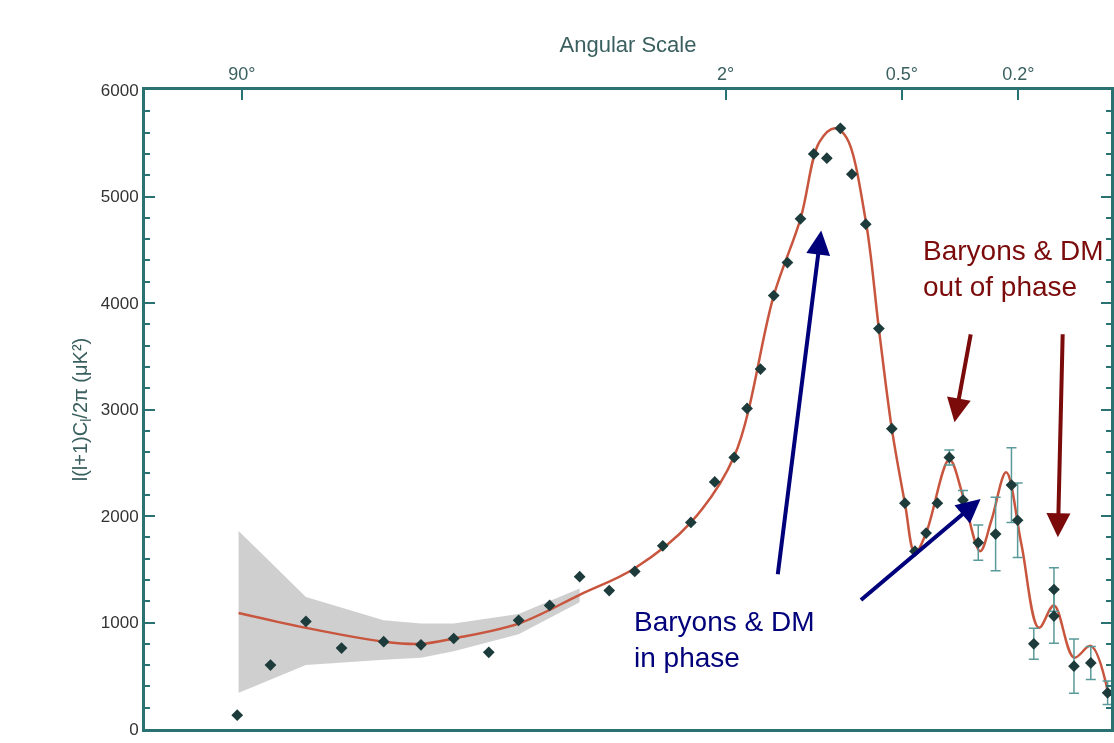 This screenshot has height=743, width=1114. Describe the element at coordinates (242, 73) in the screenshot. I see `x-tick-label: 90°` at that location.